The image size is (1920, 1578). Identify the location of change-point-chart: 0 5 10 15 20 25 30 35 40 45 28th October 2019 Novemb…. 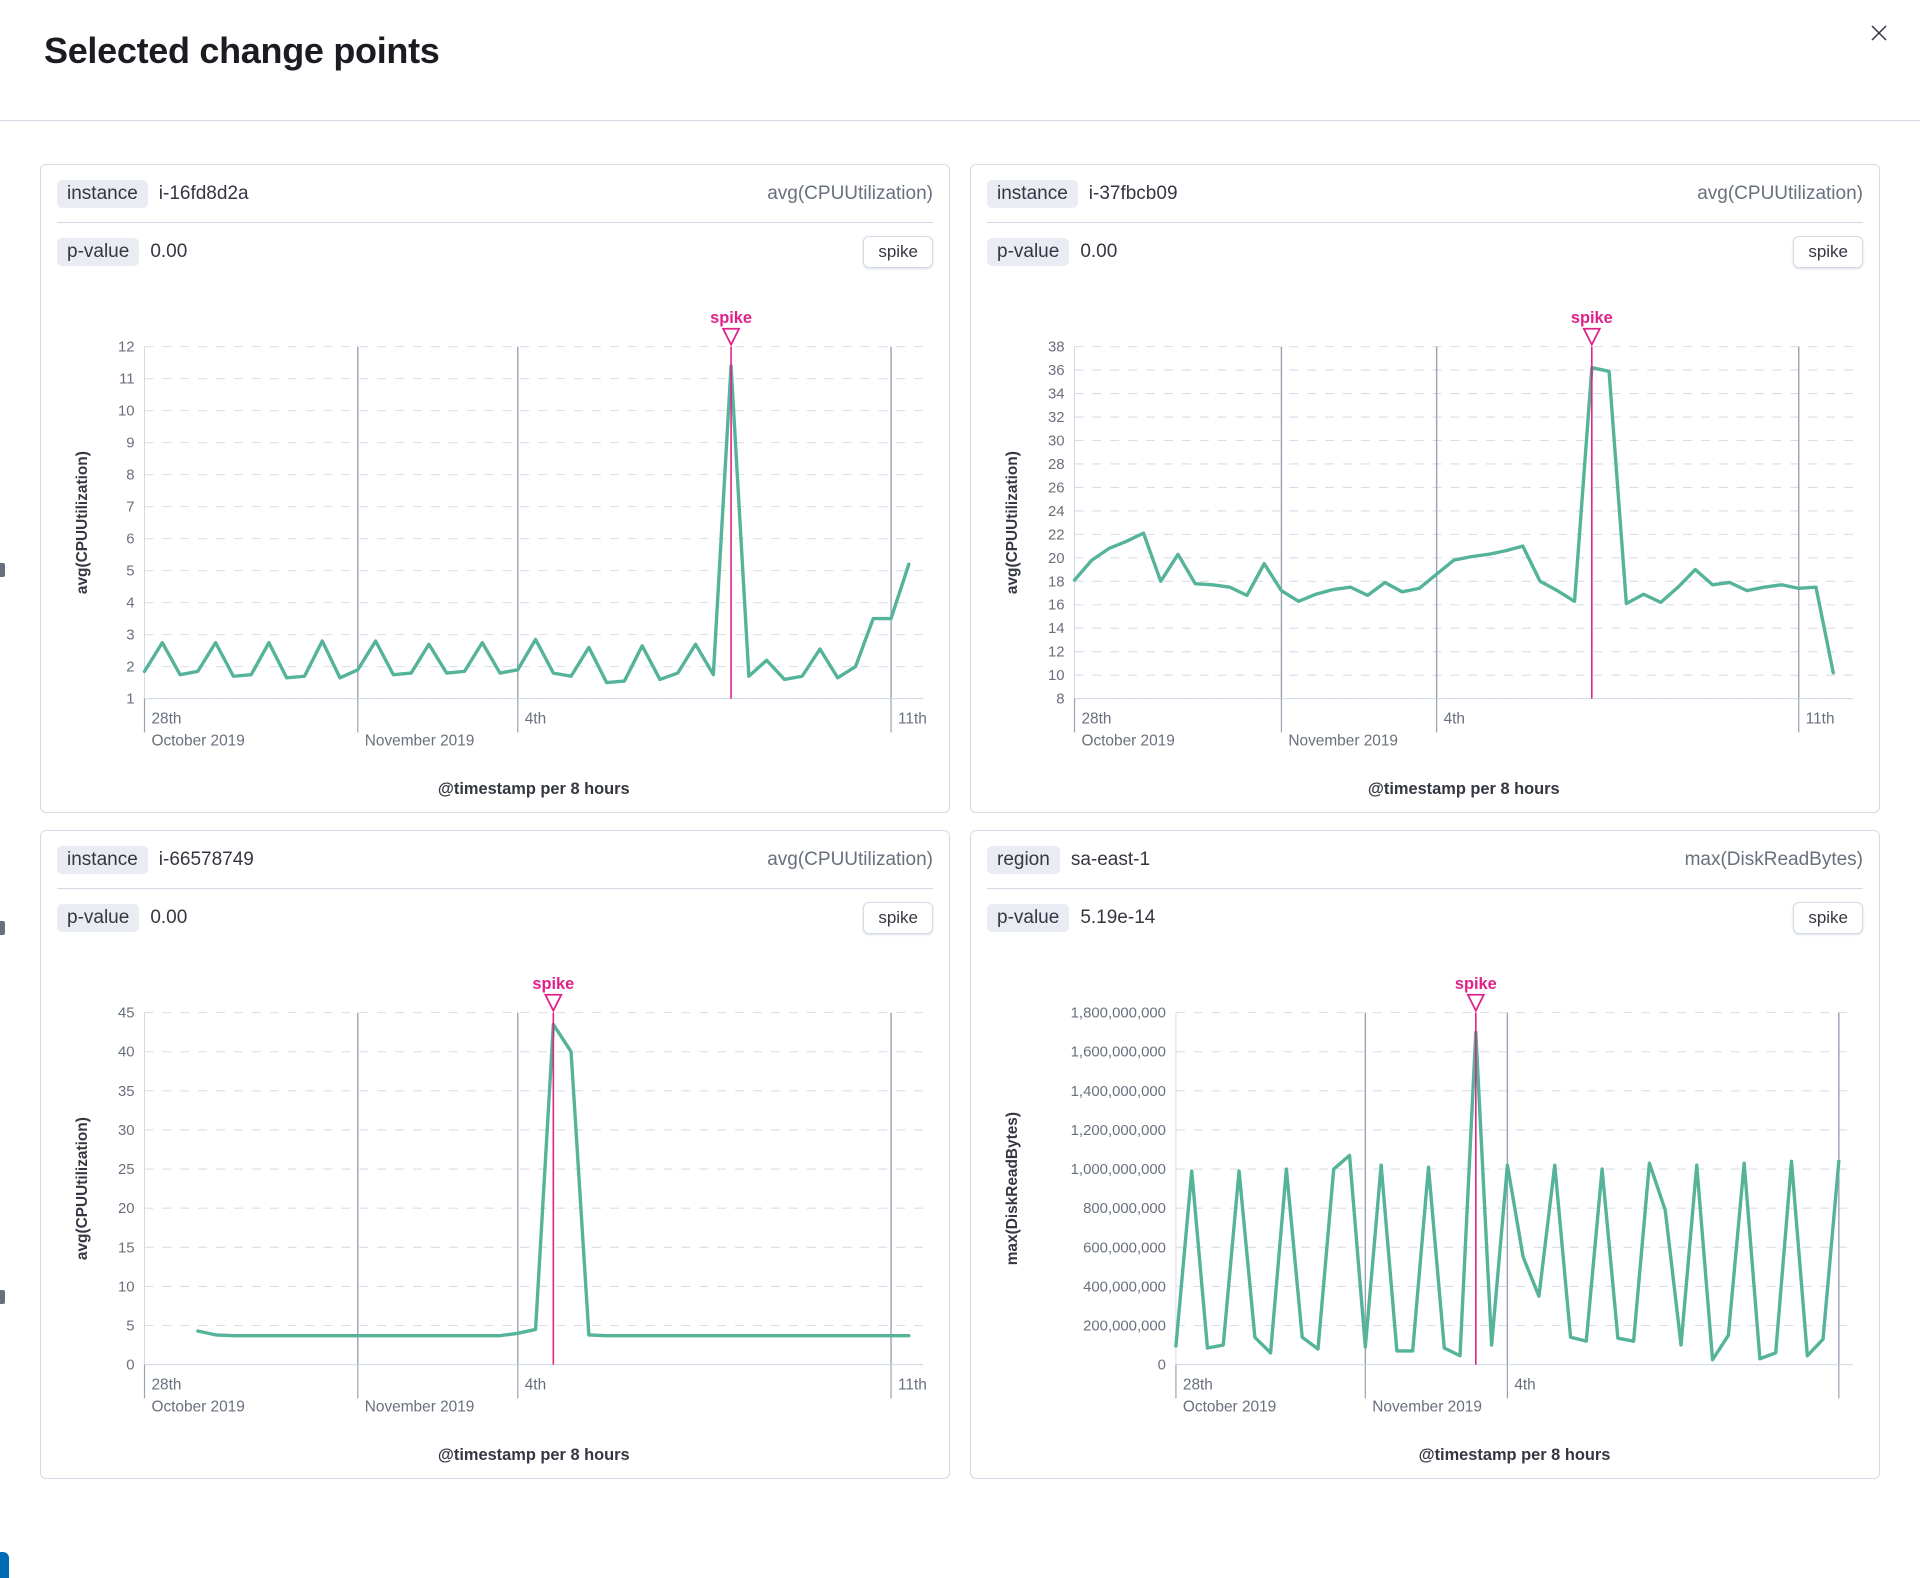
(500, 1219).